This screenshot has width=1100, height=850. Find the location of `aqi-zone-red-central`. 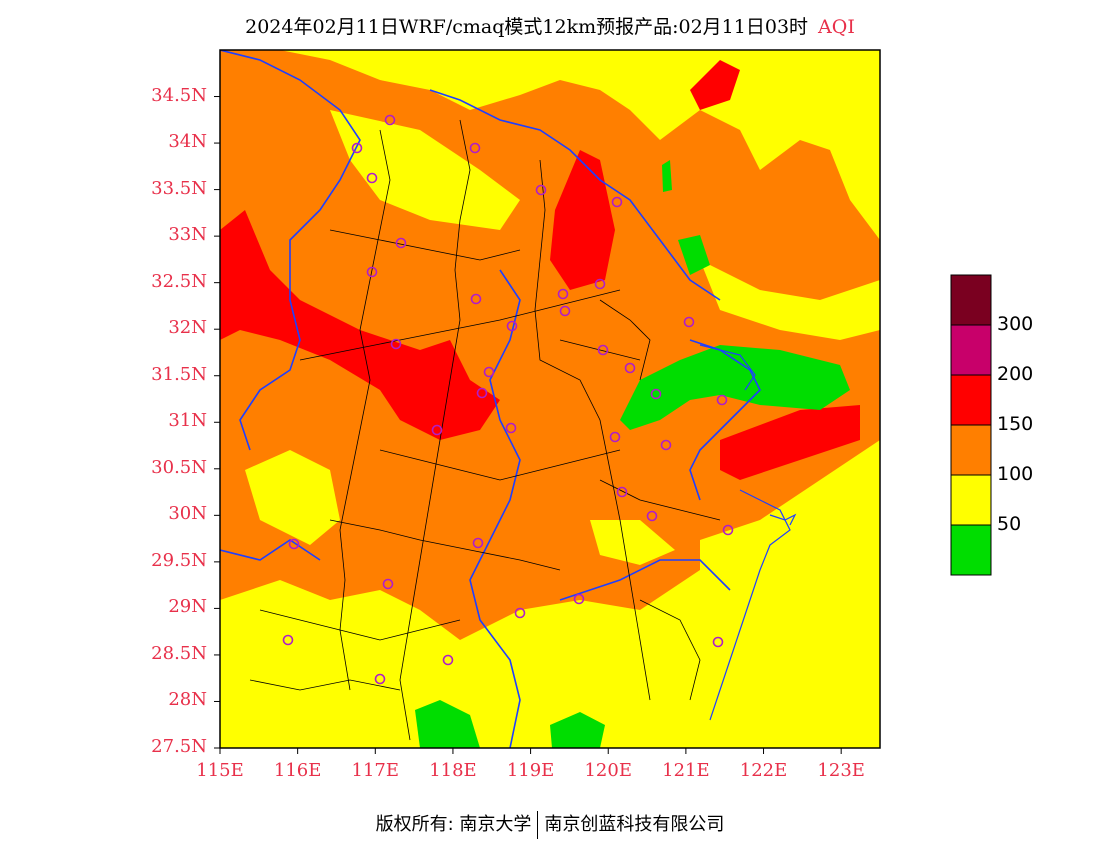

aqi-zone-red-central is located at coordinates (582, 220).